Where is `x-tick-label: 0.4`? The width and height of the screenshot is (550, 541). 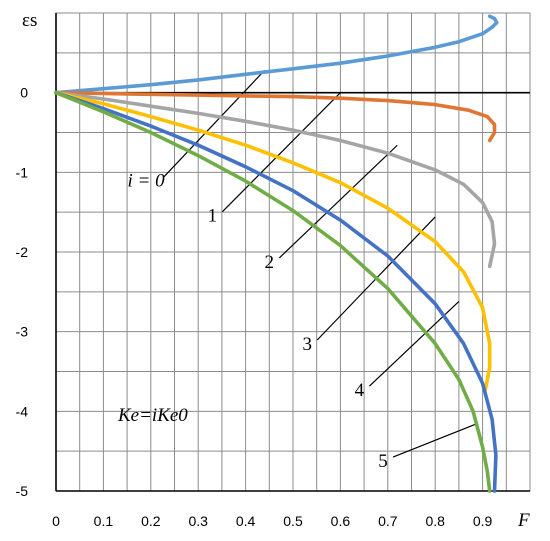
x-tick-label: 0.4 is located at coordinates (246, 521).